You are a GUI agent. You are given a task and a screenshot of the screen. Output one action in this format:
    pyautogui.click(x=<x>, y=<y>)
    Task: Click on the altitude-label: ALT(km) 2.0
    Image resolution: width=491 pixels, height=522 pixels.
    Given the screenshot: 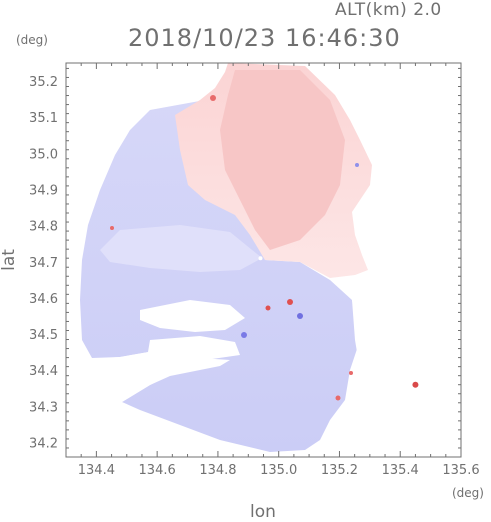 What is the action you would take?
    pyautogui.click(x=388, y=10)
    